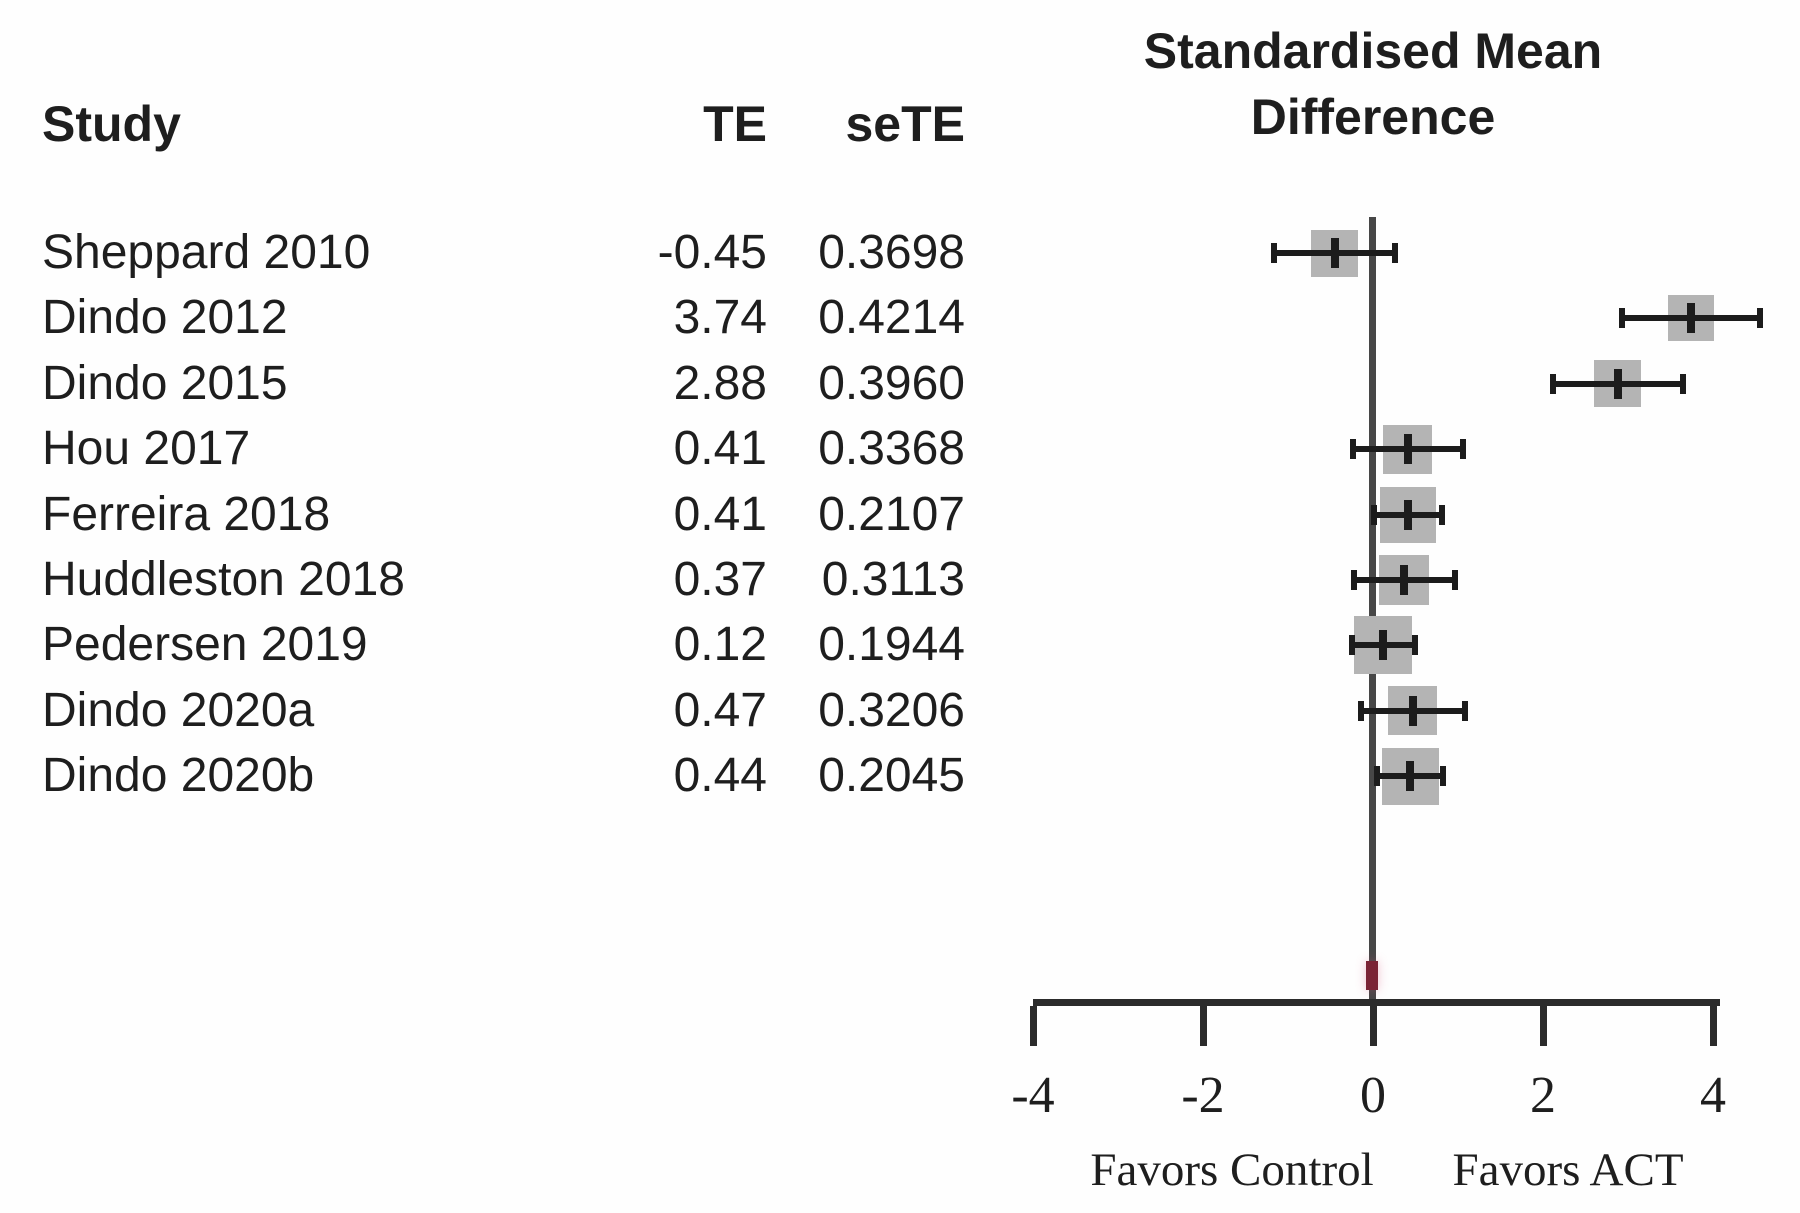  Describe the element at coordinates (891, 645) in the screenshot. I see `sete-value: 0.1944` at that location.